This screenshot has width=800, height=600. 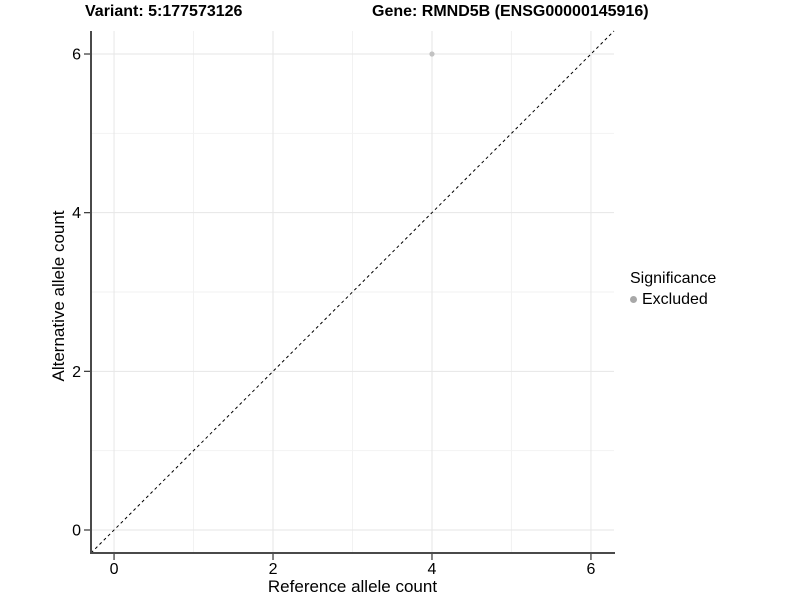 What do you see at coordinates (432, 54) in the screenshot?
I see `data-point` at bounding box center [432, 54].